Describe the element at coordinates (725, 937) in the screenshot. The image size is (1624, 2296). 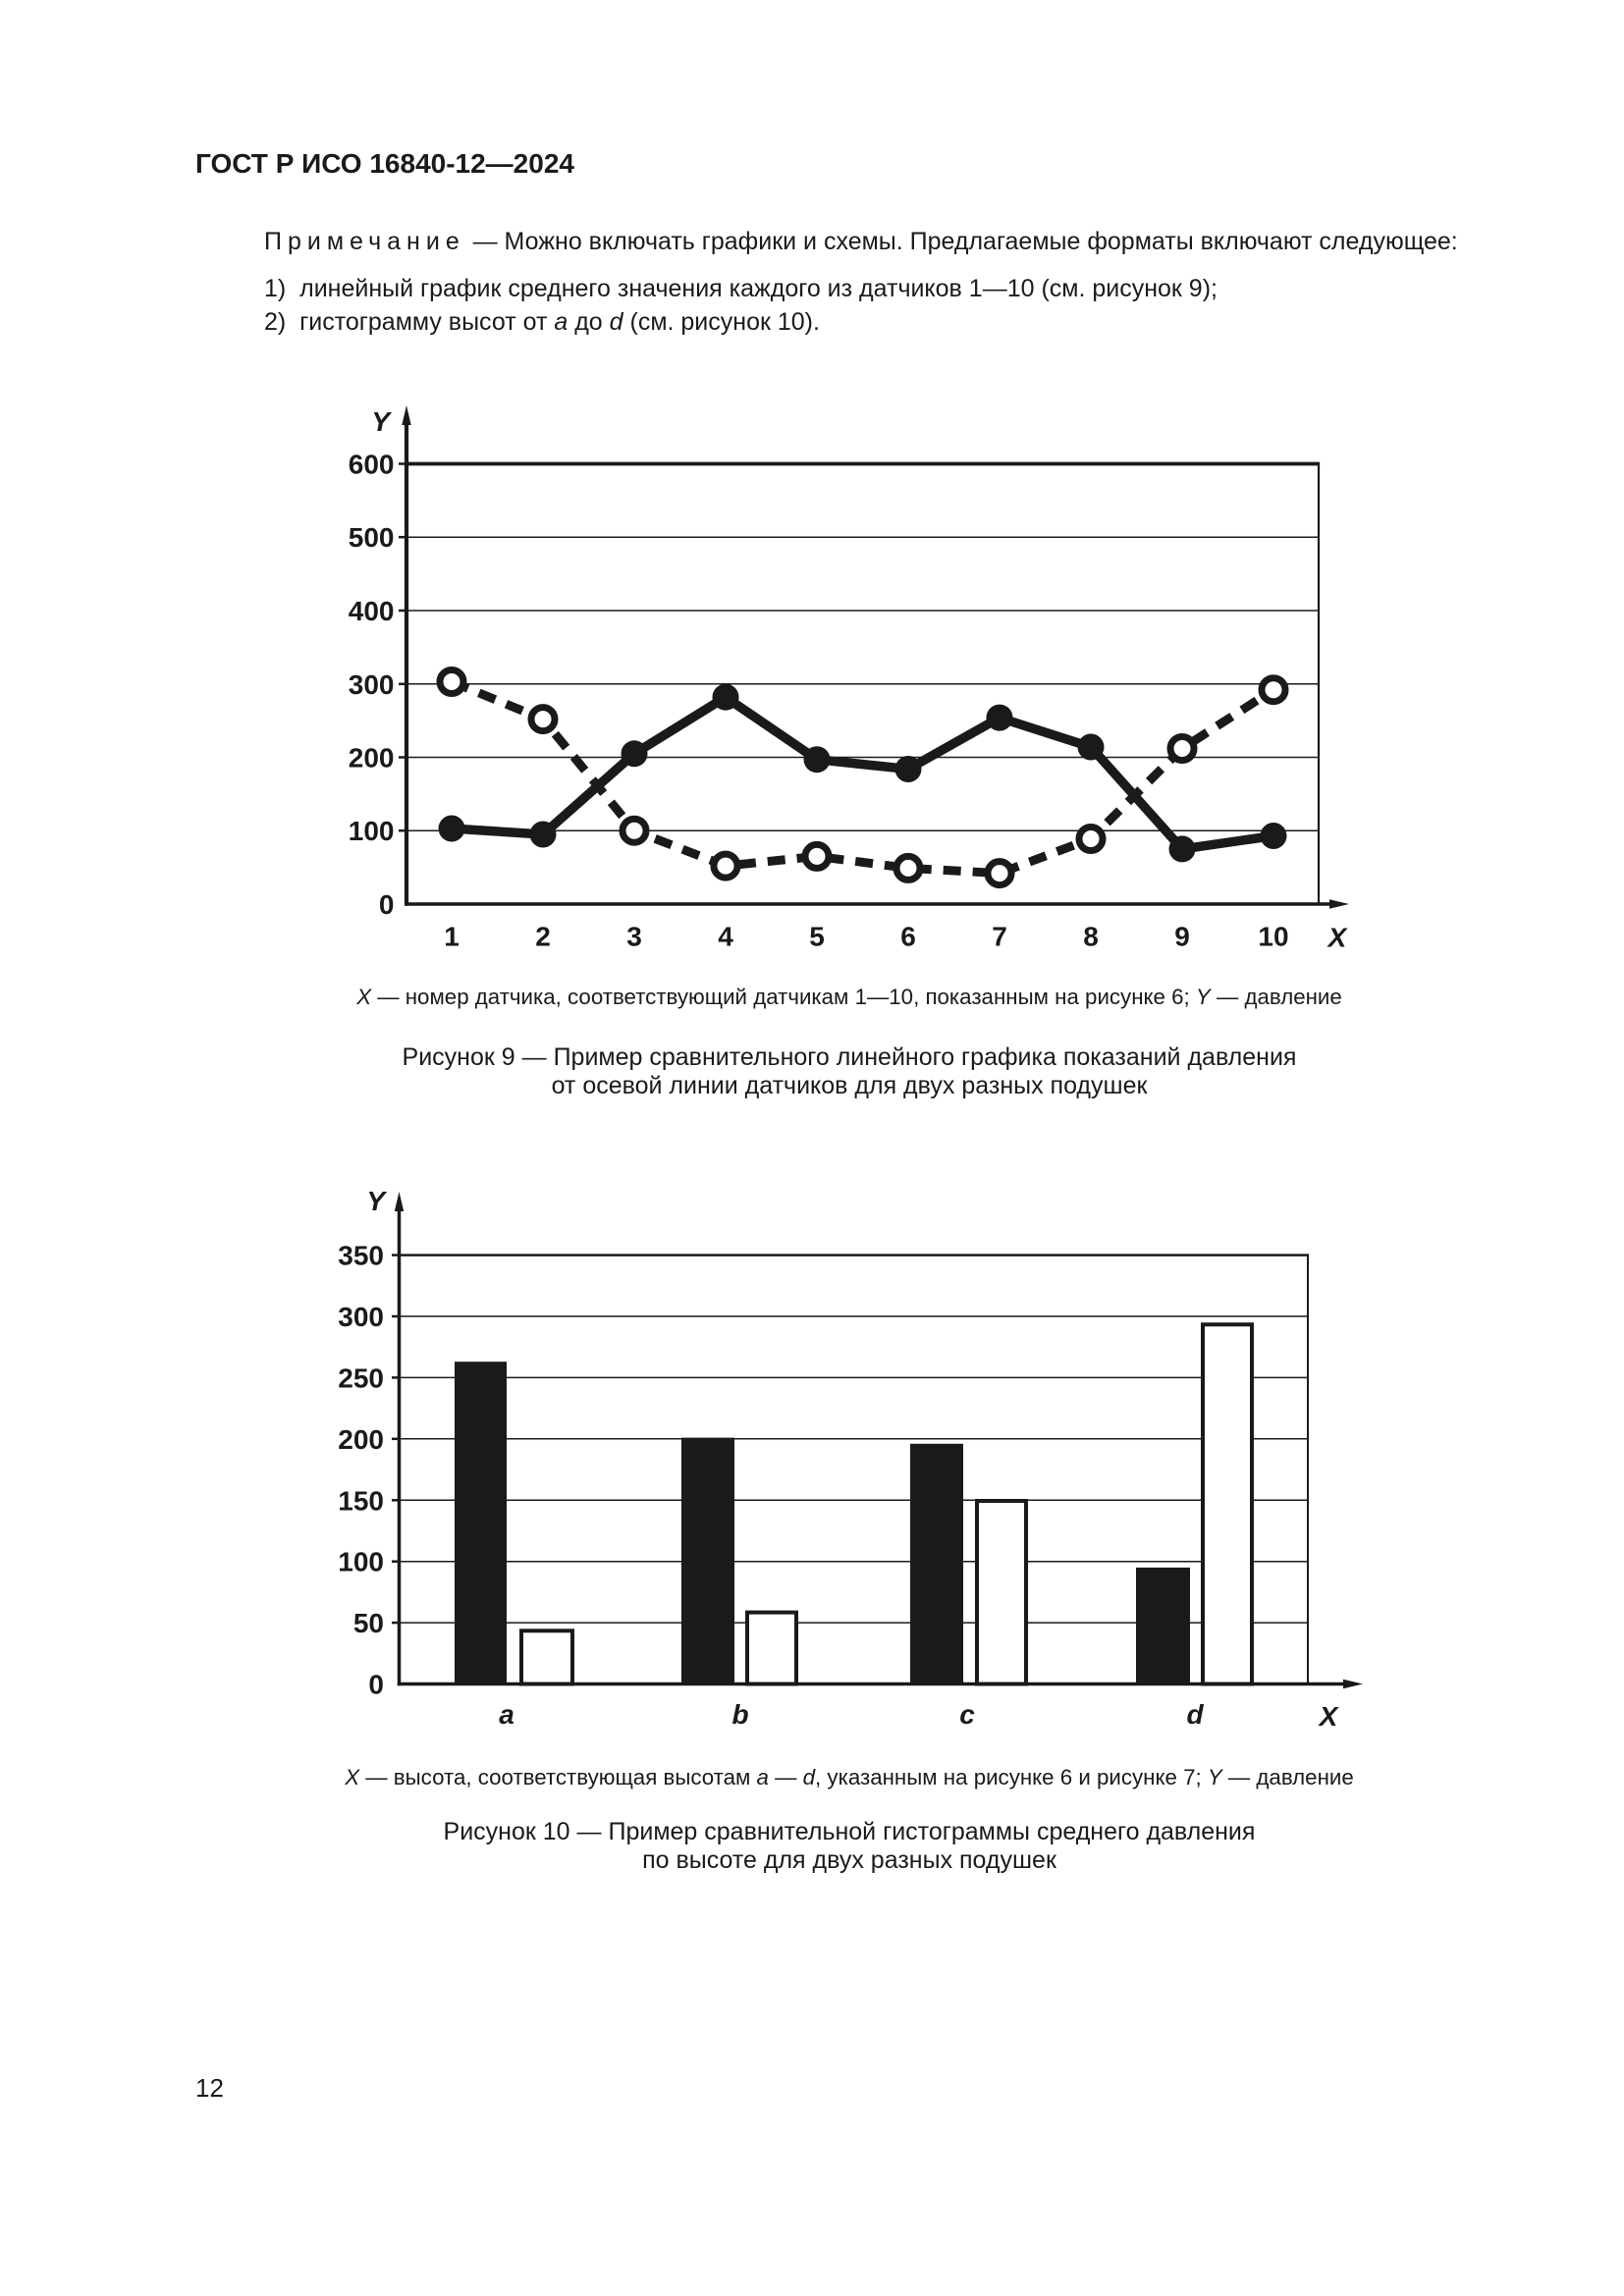
I see `svg-text: 4` at that location.